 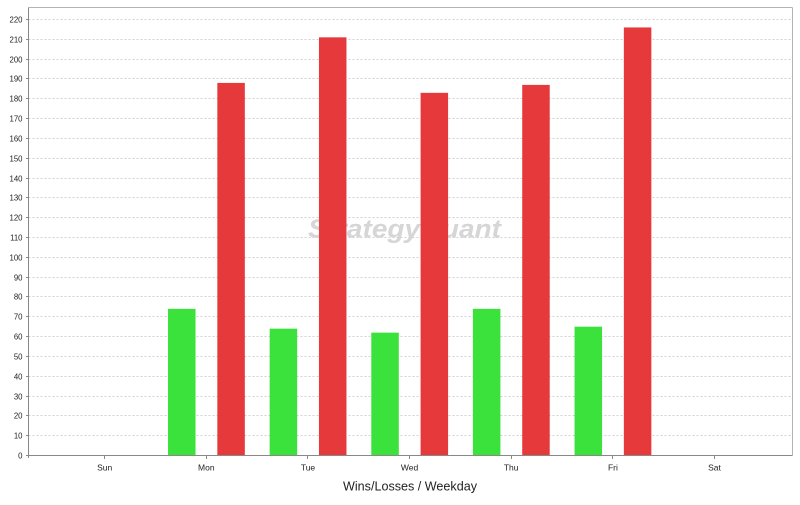 I want to click on svg-text: 20, so click(x=18, y=415).